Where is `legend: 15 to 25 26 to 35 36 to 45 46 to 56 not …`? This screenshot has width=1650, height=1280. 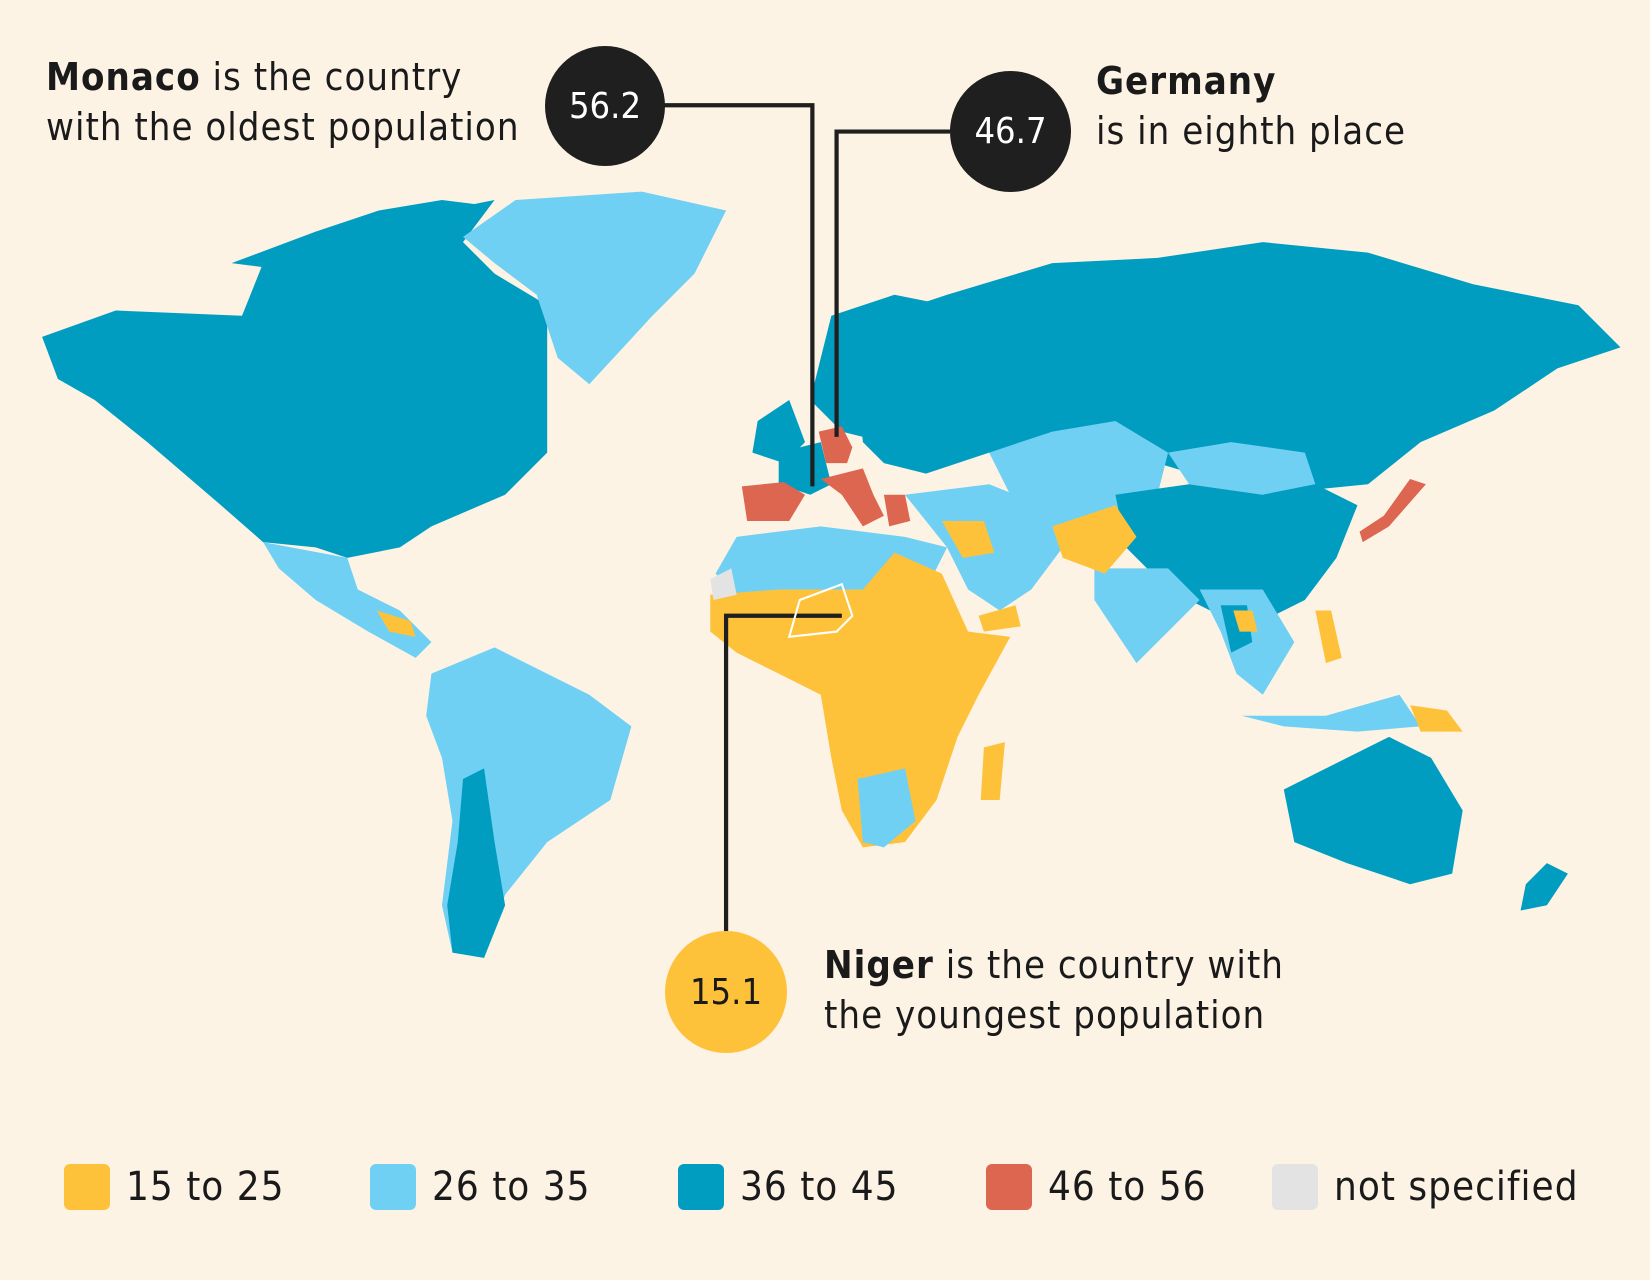
legend: 15 to 25 26 to 35 36 to 45 46 to 56 not … is located at coordinates (825, 1188).